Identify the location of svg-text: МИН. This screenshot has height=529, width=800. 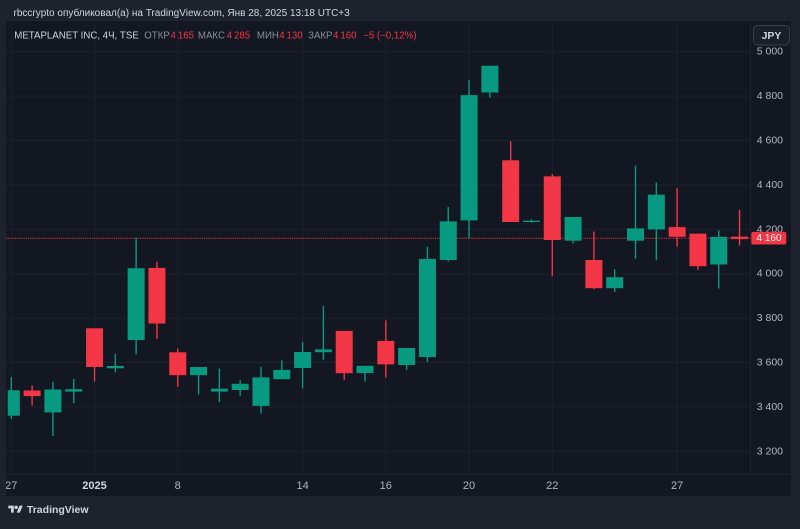
(268, 36).